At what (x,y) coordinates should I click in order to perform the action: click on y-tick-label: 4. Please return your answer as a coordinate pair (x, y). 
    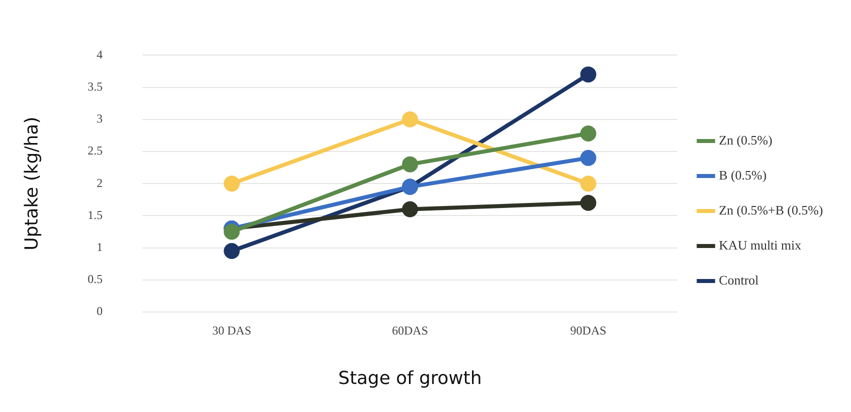
    Looking at the image, I should click on (99, 54).